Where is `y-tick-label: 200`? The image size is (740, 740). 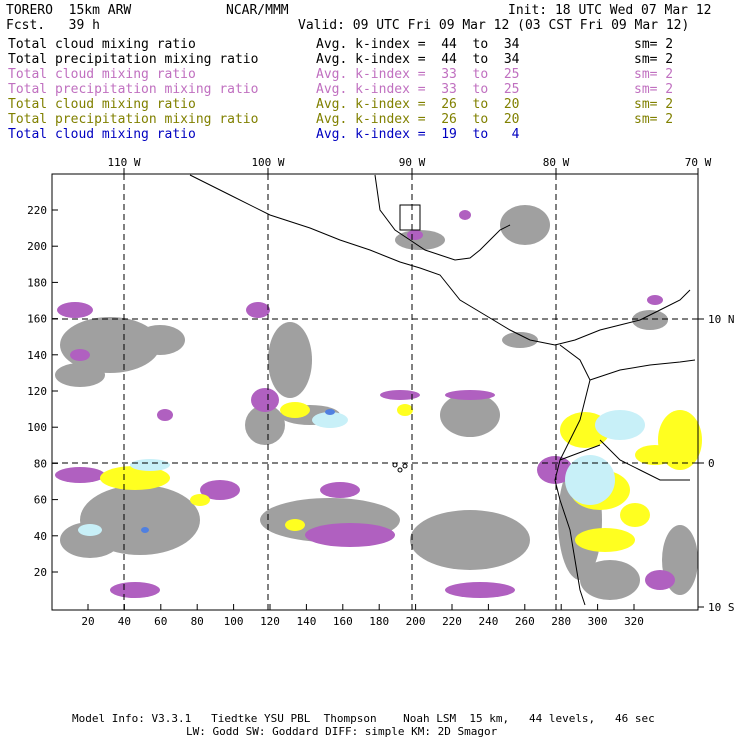
y-tick-label: 200 is located at coordinates (37, 246).